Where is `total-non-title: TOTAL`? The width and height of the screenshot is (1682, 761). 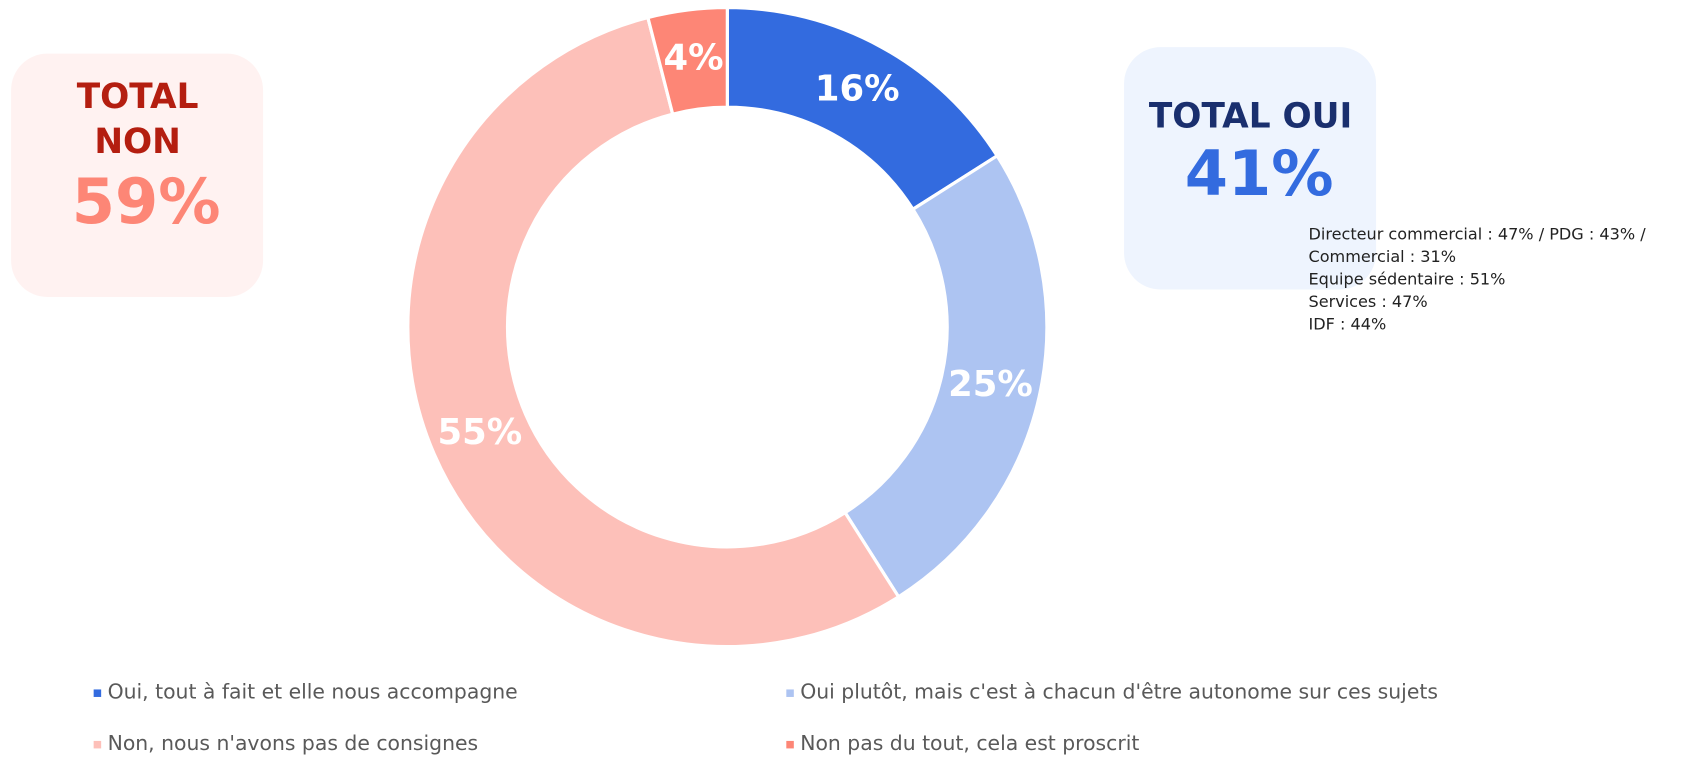
total-non-title: TOTAL is located at coordinates (138, 97).